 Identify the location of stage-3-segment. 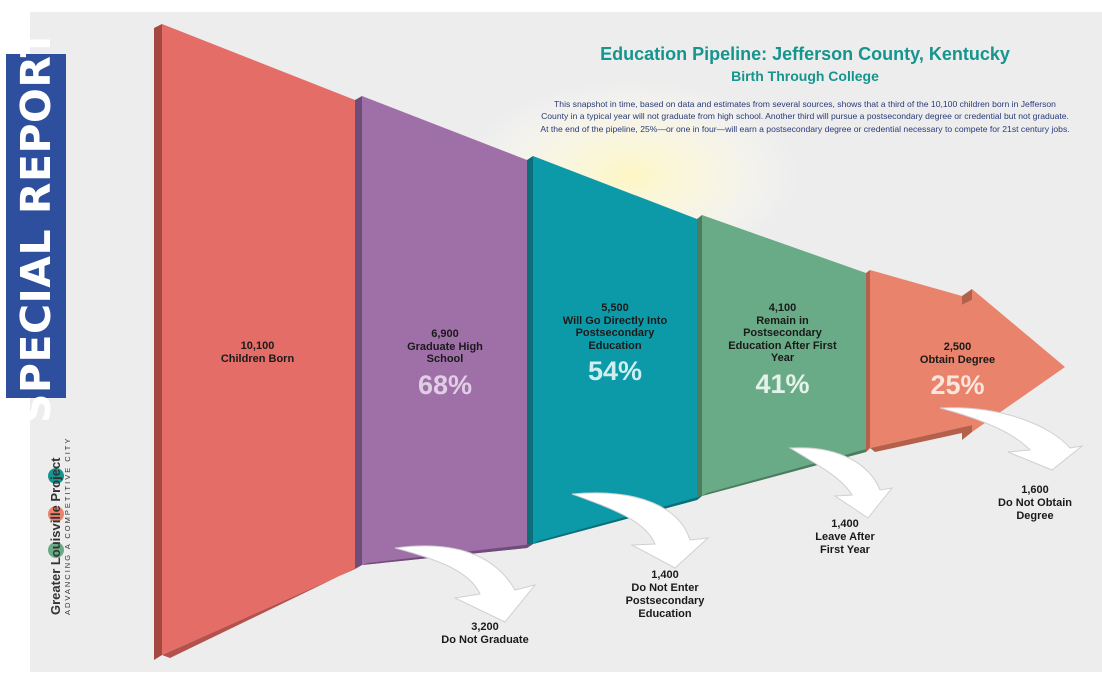
(615, 350).